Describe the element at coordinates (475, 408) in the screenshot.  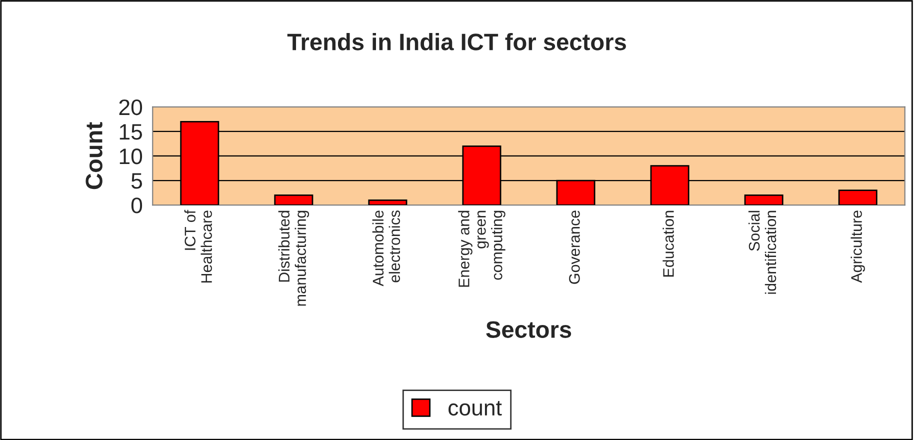
I see `legend-label: count` at that location.